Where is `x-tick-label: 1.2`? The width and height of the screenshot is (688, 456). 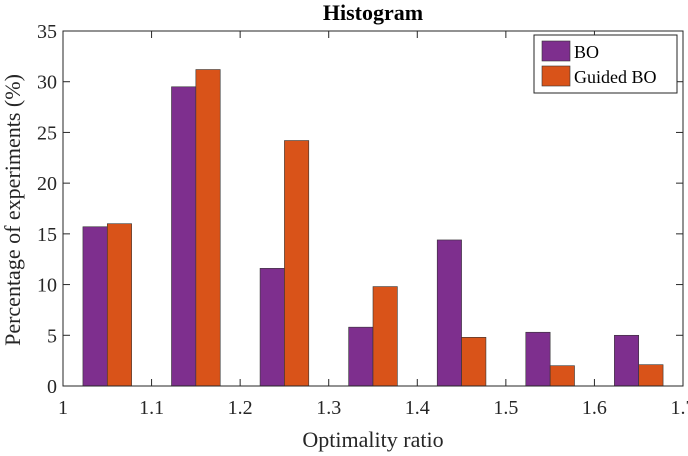 x-tick-label: 1.2 is located at coordinates (240, 408).